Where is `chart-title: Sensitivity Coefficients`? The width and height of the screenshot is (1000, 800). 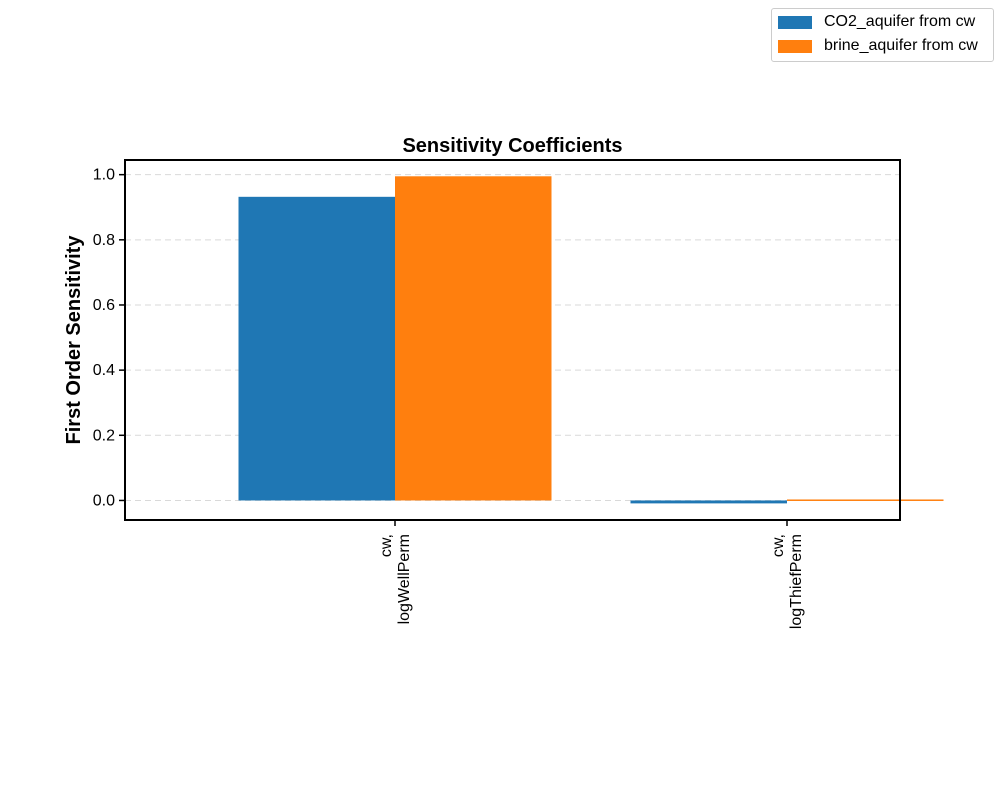 chart-title: Sensitivity Coefficients is located at coordinates (512, 146).